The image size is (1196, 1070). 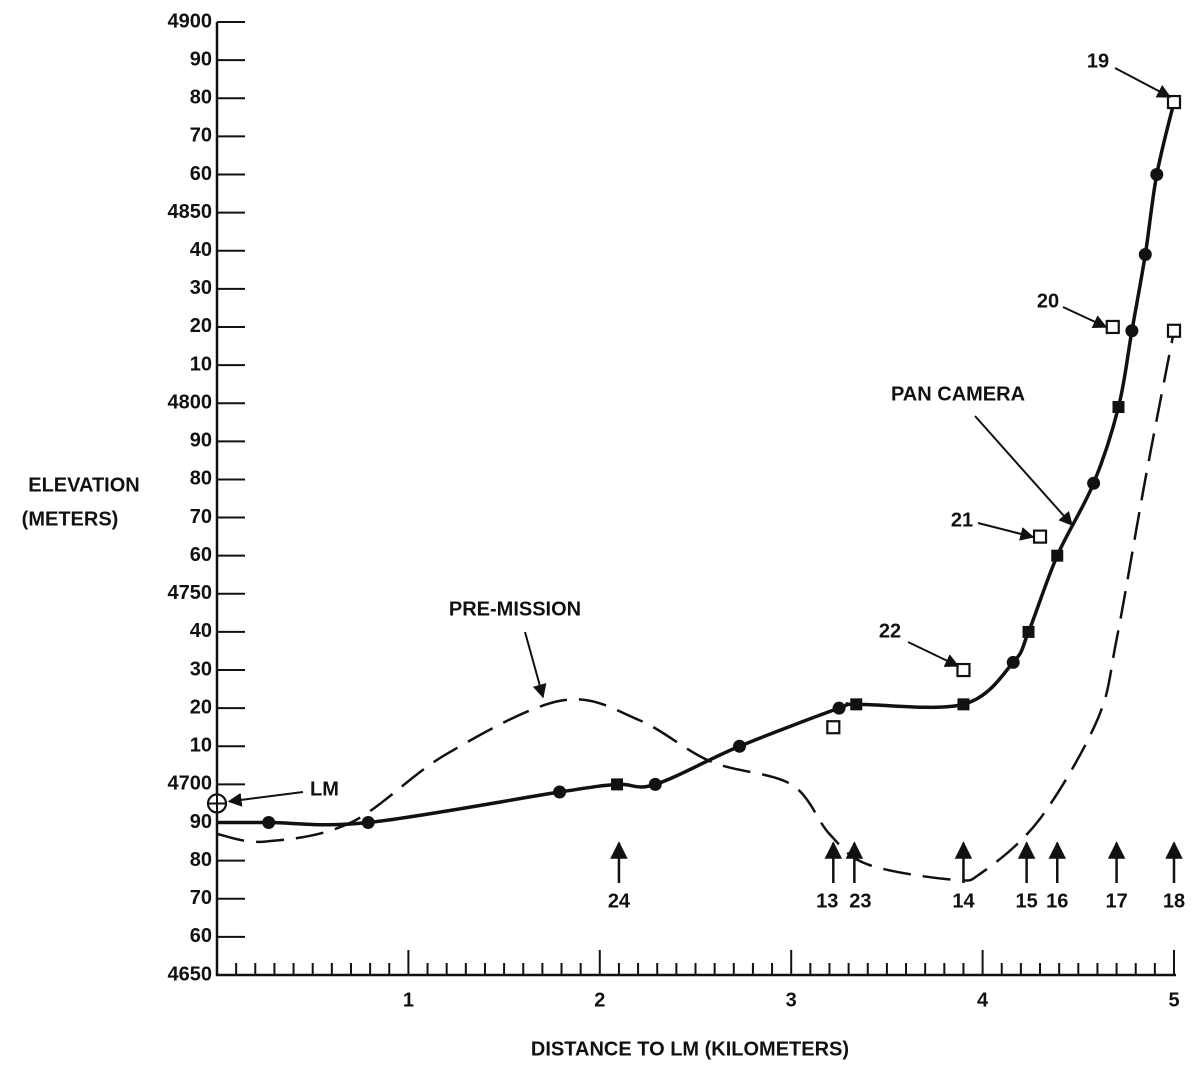 I want to click on annotation: 22, so click(x=890, y=631).